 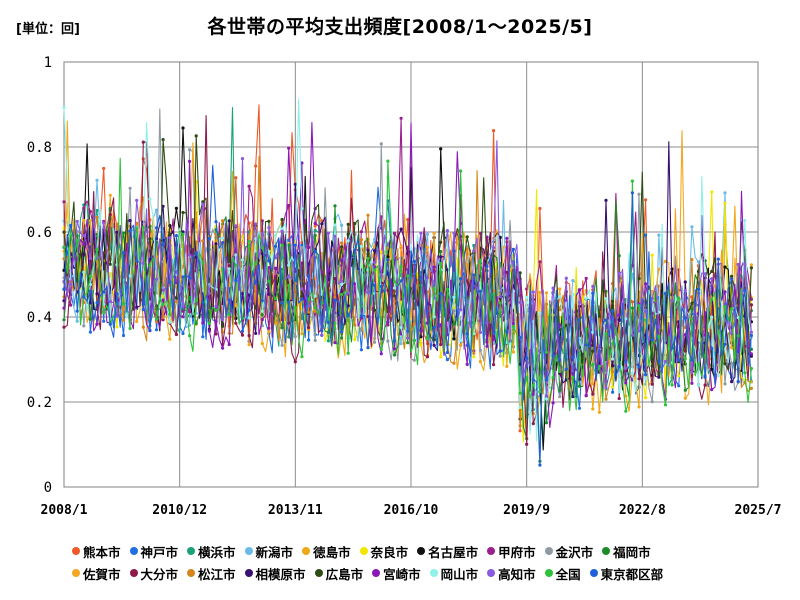 What do you see at coordinates (447, 551) in the screenshot?
I see `legend-item: 名古屋市` at bounding box center [447, 551].